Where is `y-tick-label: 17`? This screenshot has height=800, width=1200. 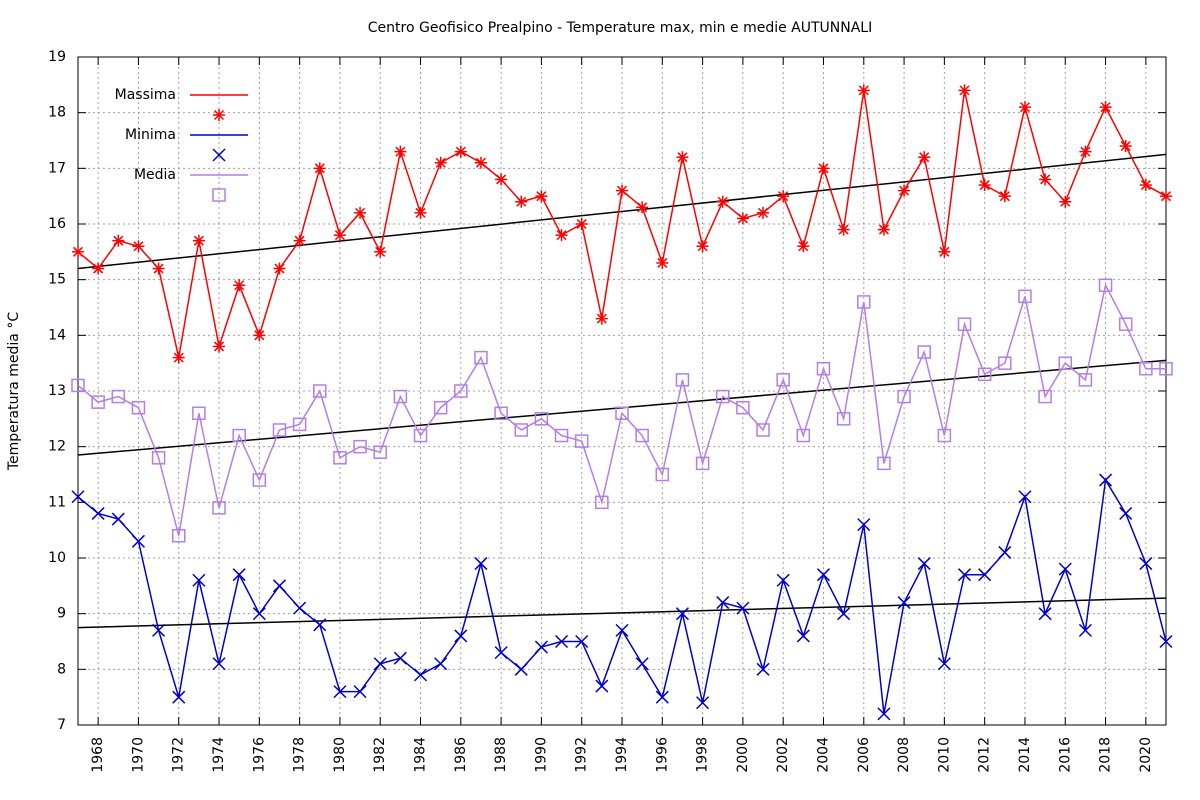
y-tick-label: 17 is located at coordinates (57, 168).